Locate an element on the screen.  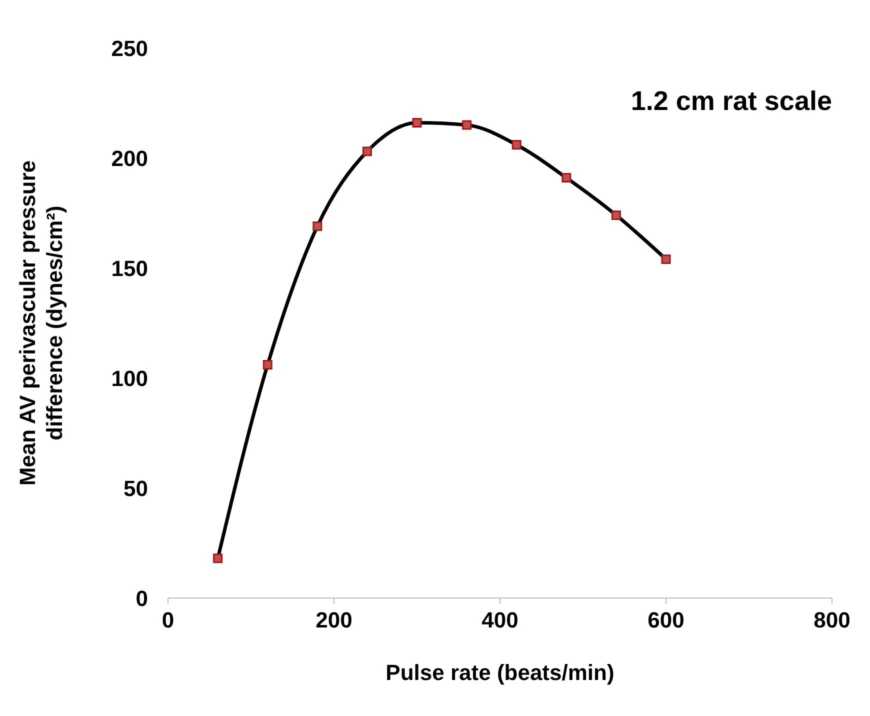
y-tick-label: 150 is located at coordinates (129, 268).